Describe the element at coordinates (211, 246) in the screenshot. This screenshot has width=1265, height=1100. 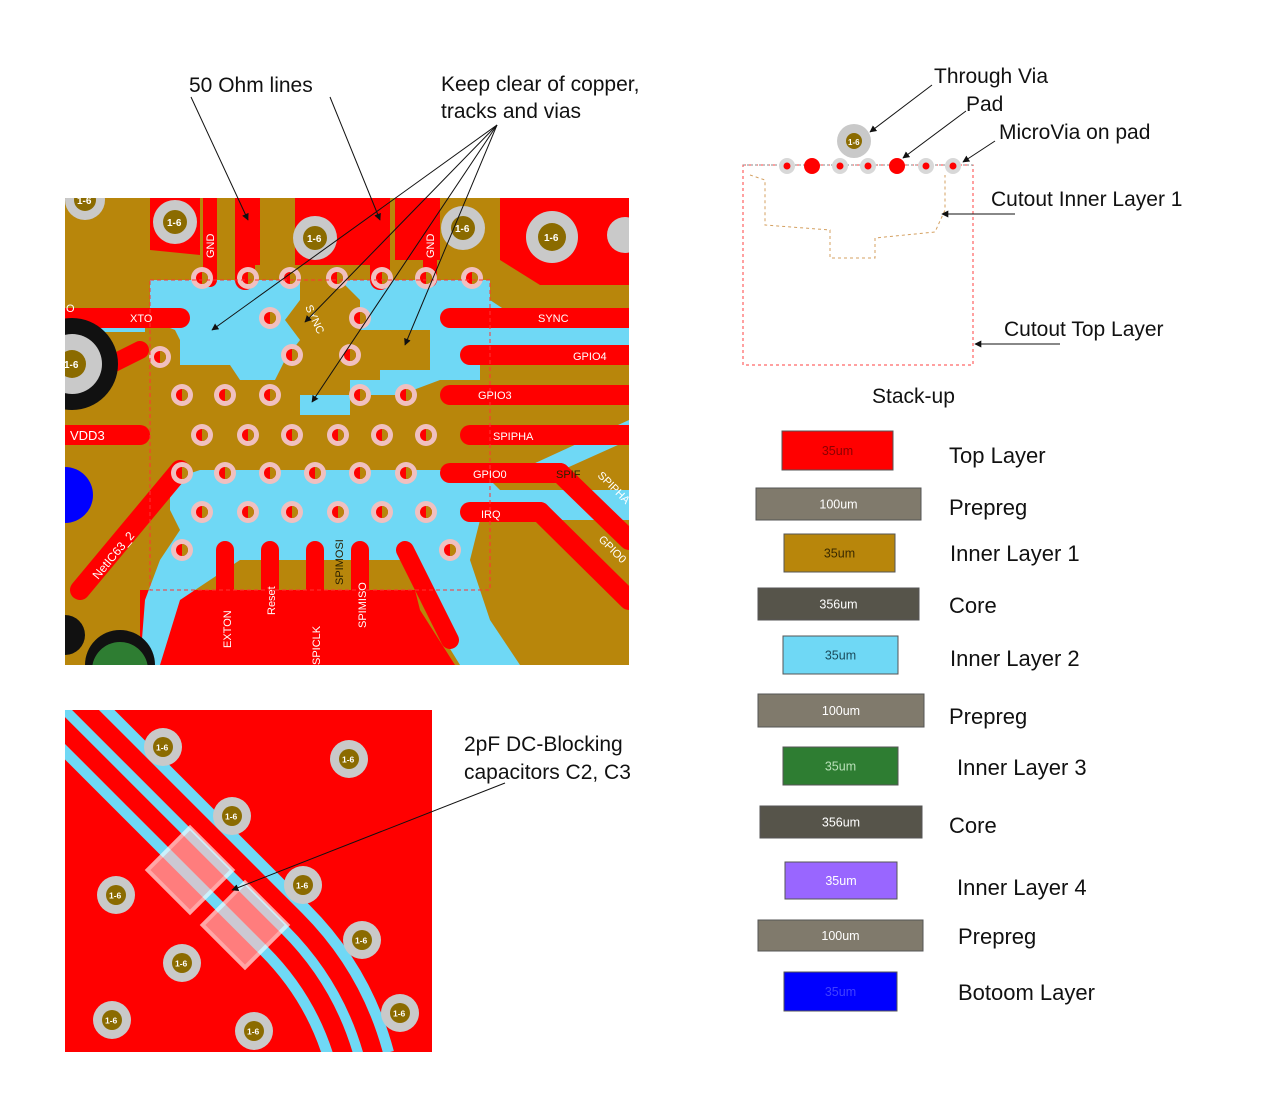
I see `label-gnd-left: GND` at that location.